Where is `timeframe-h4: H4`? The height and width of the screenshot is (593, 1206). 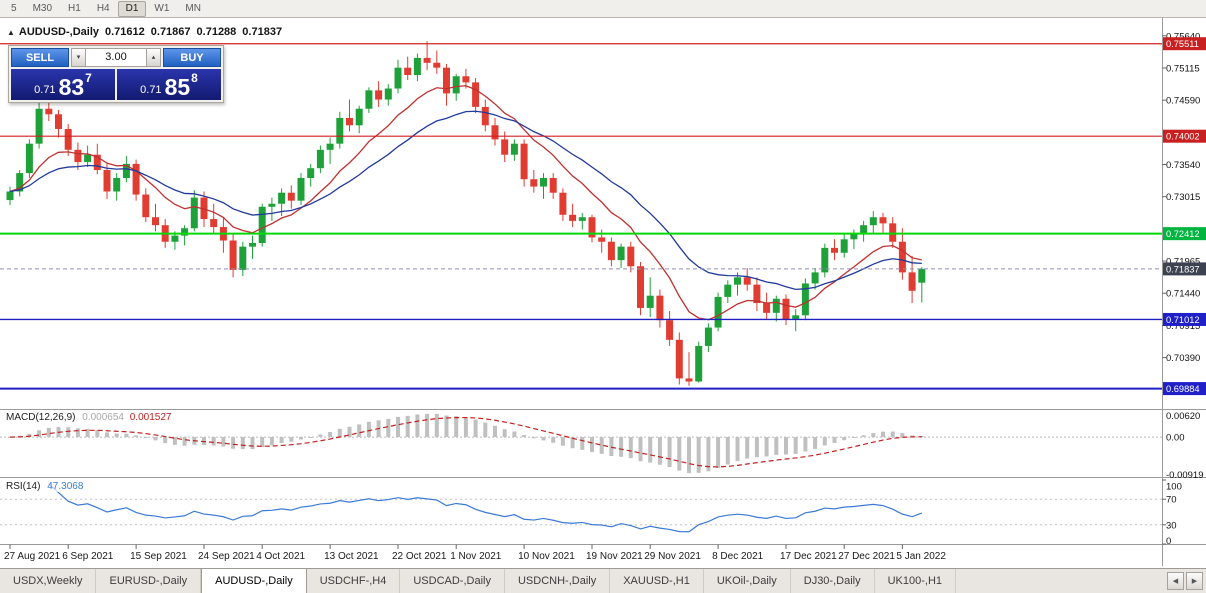
timeframe-h4: H4 is located at coordinates (103, 9).